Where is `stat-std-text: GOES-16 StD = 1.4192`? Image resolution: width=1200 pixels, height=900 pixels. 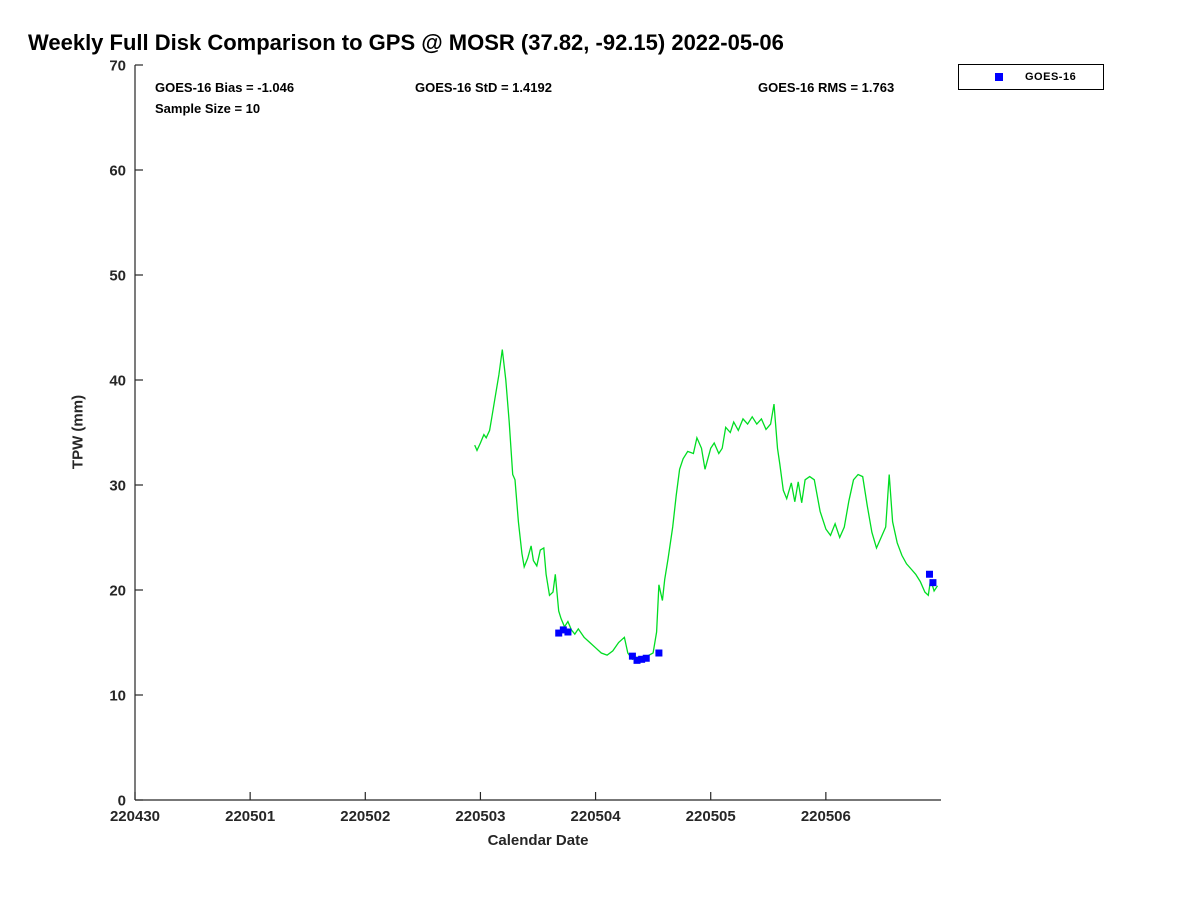 stat-std-text: GOES-16 StD = 1.4192 is located at coordinates (483, 87).